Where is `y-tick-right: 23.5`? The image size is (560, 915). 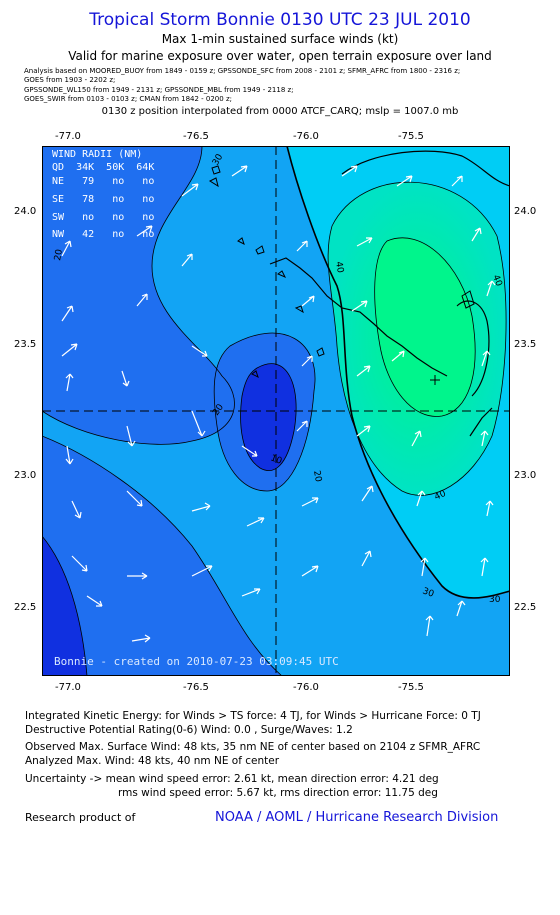 y-tick-right: 23.5 is located at coordinates (525, 344).